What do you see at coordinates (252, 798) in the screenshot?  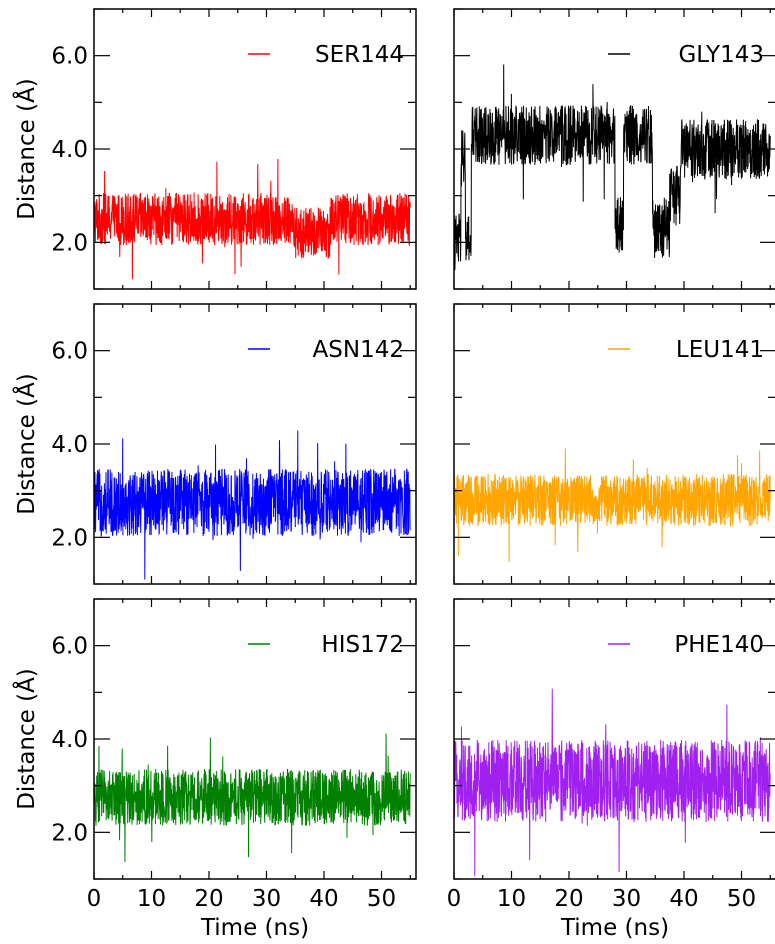 I see `series-line-his172` at bounding box center [252, 798].